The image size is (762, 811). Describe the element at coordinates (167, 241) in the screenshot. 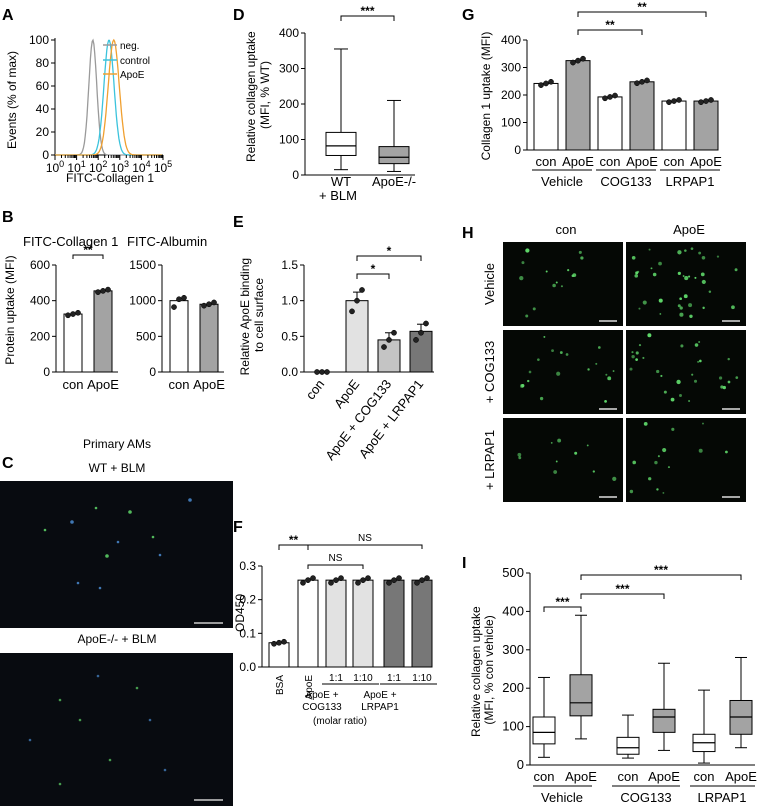

I see `subchart-title-albumin: FITC-Albumin` at that location.